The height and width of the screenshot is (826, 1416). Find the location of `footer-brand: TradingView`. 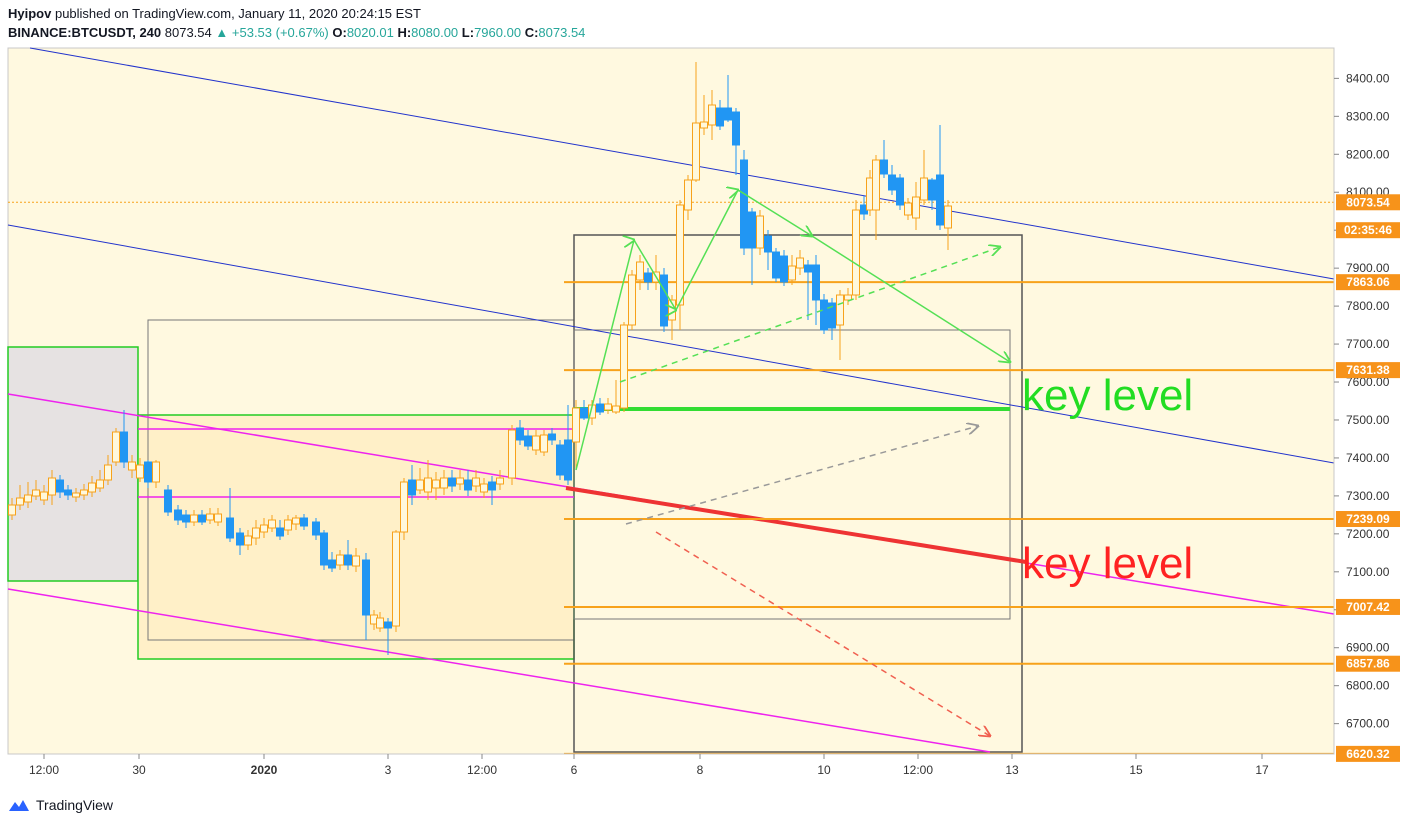

footer-brand: TradingView is located at coordinates (60, 805).